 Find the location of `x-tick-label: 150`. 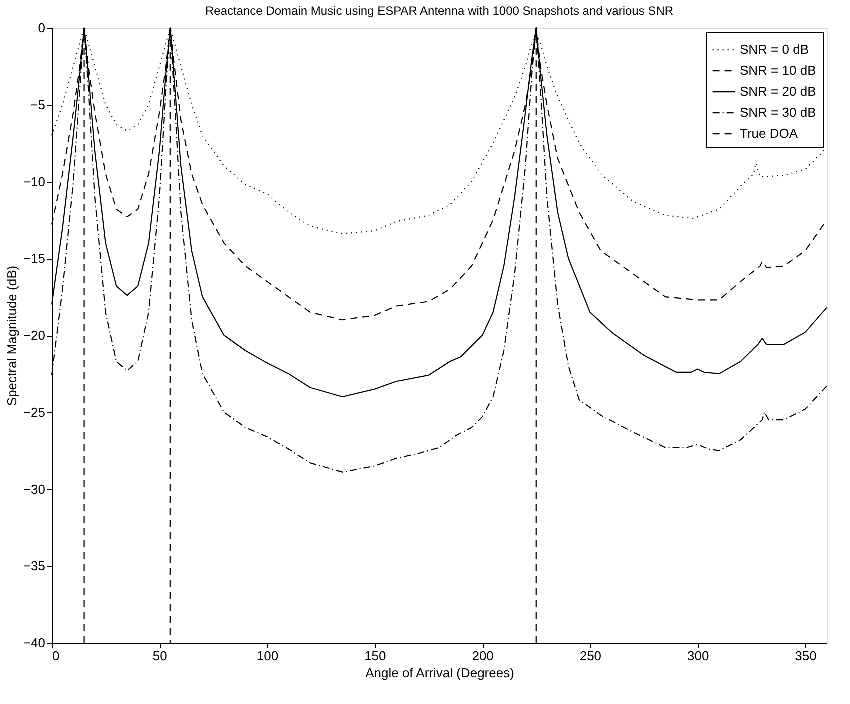

x-tick-label: 150 is located at coordinates (375, 656).